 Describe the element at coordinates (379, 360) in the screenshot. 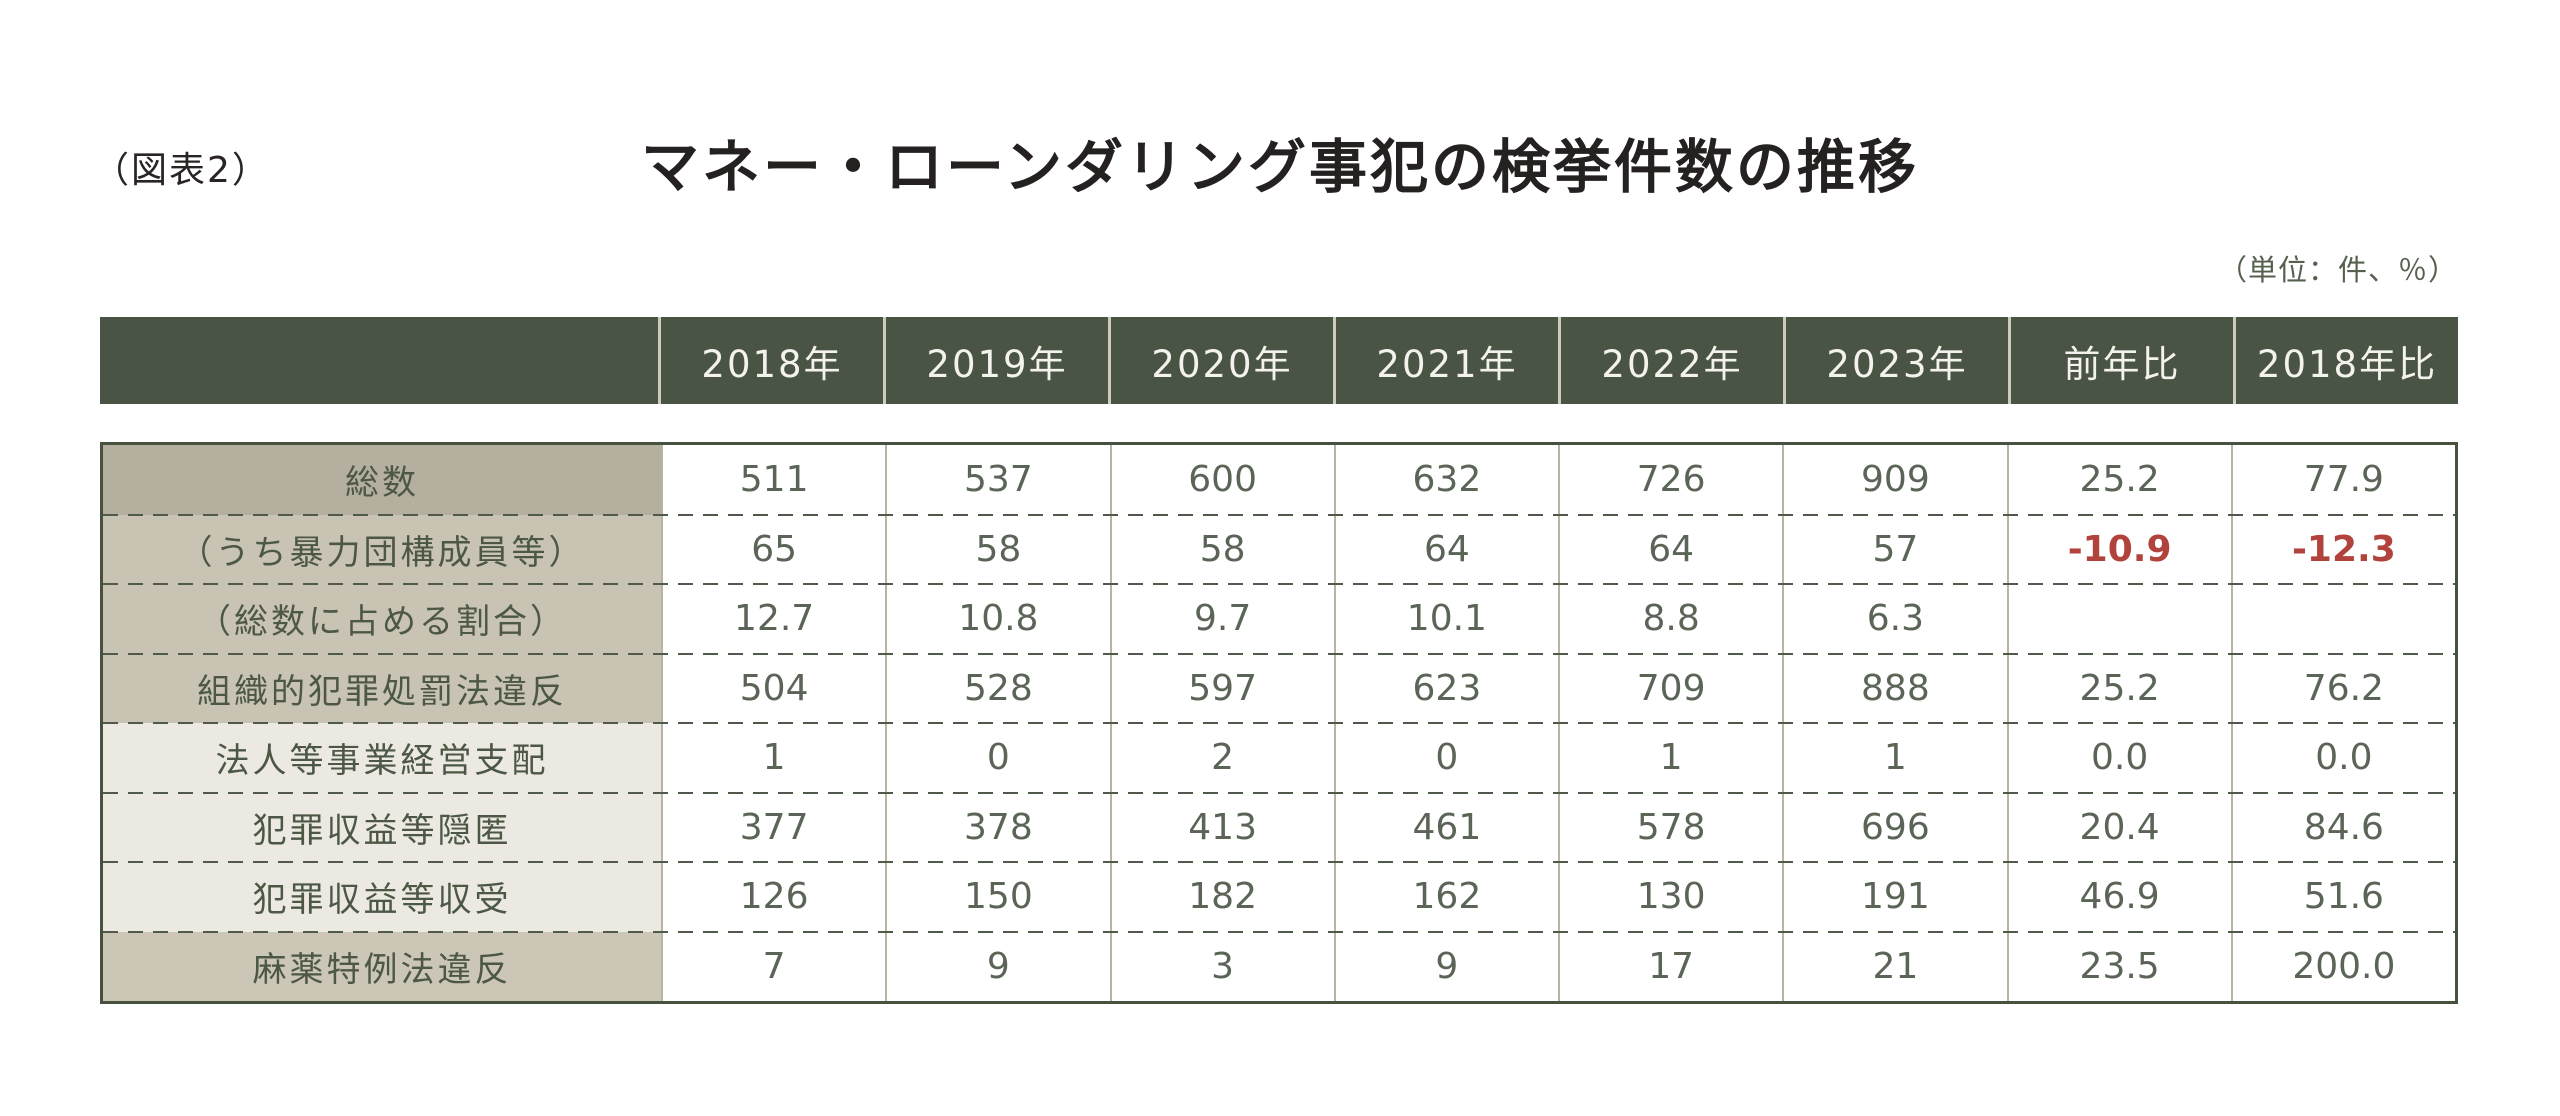

I see `row-label-header-cell` at that location.